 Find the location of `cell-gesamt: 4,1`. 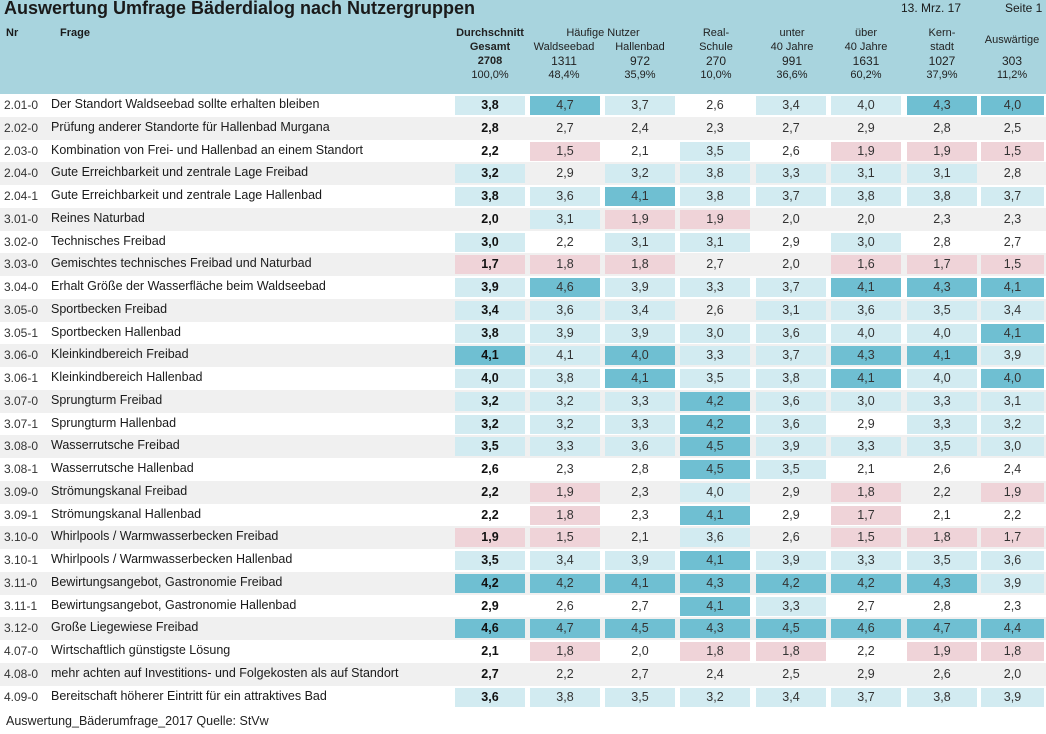

cell-gesamt: 4,1 is located at coordinates (490, 356).